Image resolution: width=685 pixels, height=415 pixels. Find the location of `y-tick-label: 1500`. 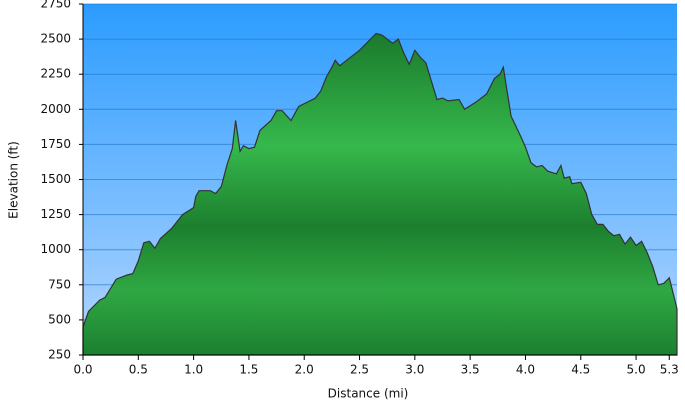

y-tick-label: 1500 is located at coordinates (55, 179).